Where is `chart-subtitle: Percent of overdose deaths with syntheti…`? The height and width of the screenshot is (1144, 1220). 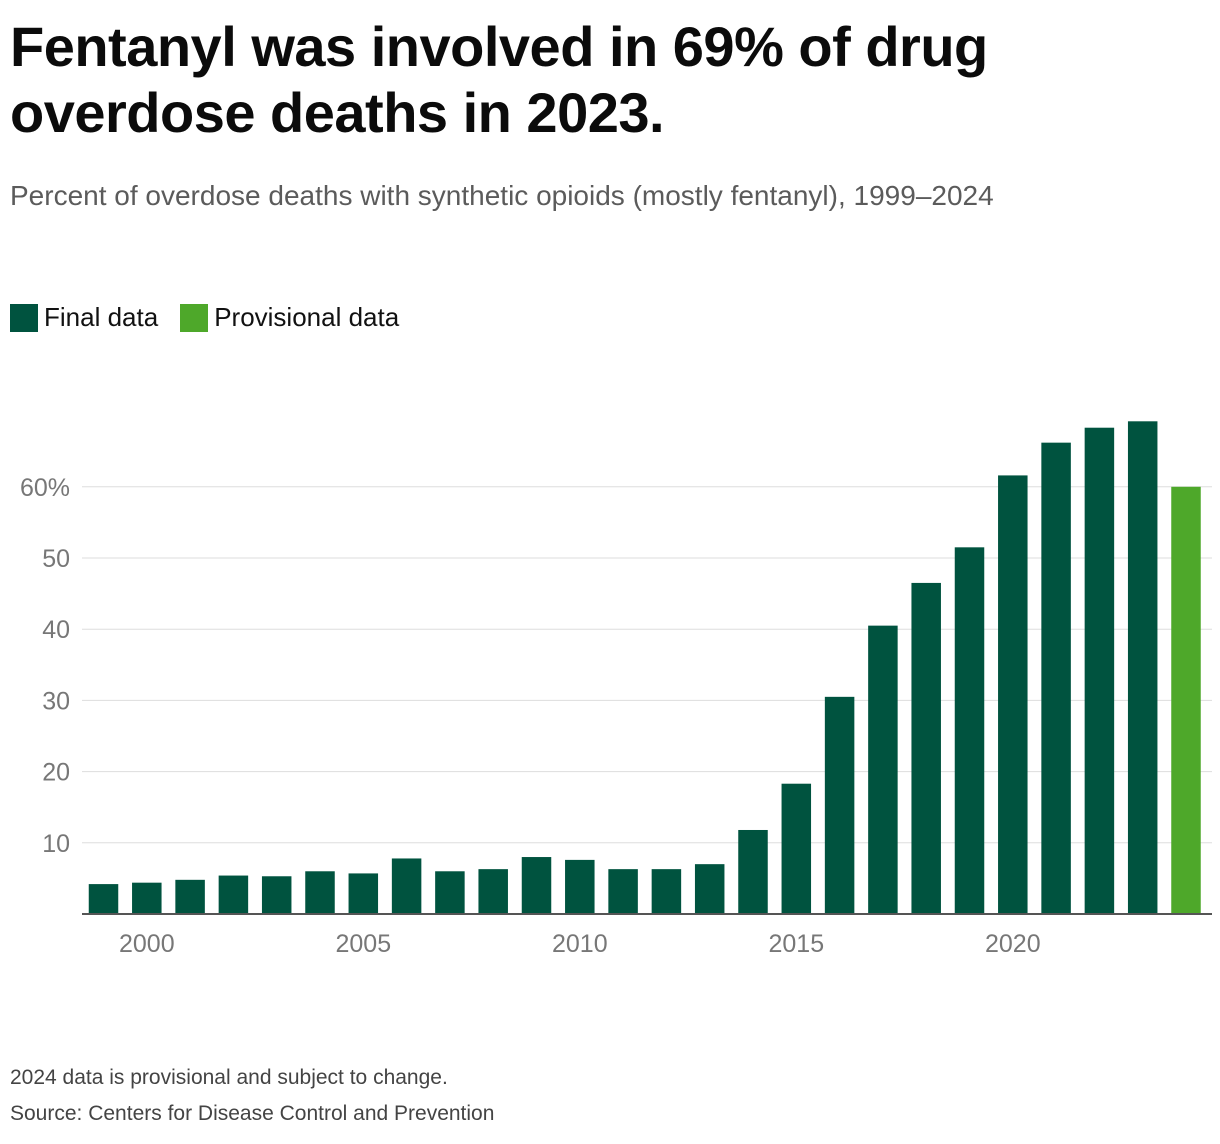
chart-subtitle: Percent of overdose deaths with syntheti… is located at coordinates (502, 195).